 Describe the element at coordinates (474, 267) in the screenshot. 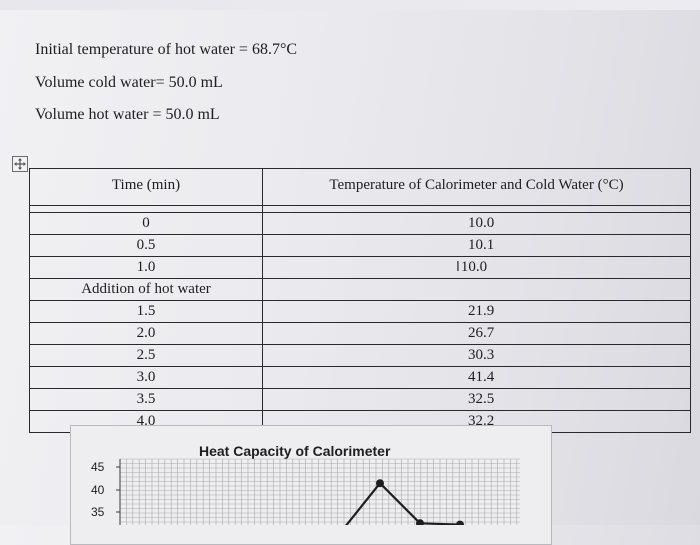

I see `temperature-value: 10.0` at that location.